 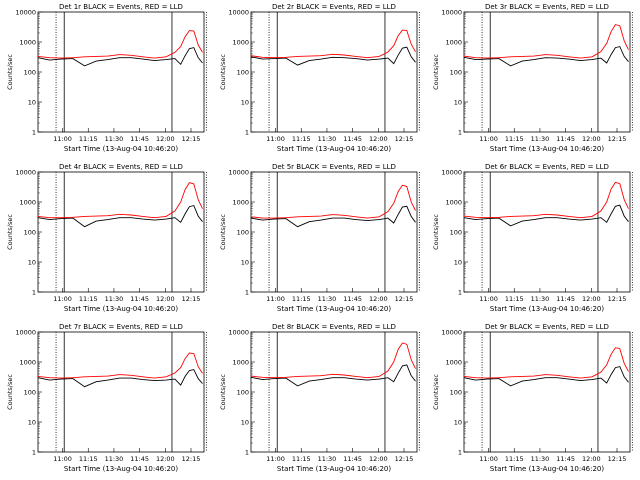 I want to click on chart-title: Det 6r BLACK = Events, RED = LLD, so click(x=547, y=167).